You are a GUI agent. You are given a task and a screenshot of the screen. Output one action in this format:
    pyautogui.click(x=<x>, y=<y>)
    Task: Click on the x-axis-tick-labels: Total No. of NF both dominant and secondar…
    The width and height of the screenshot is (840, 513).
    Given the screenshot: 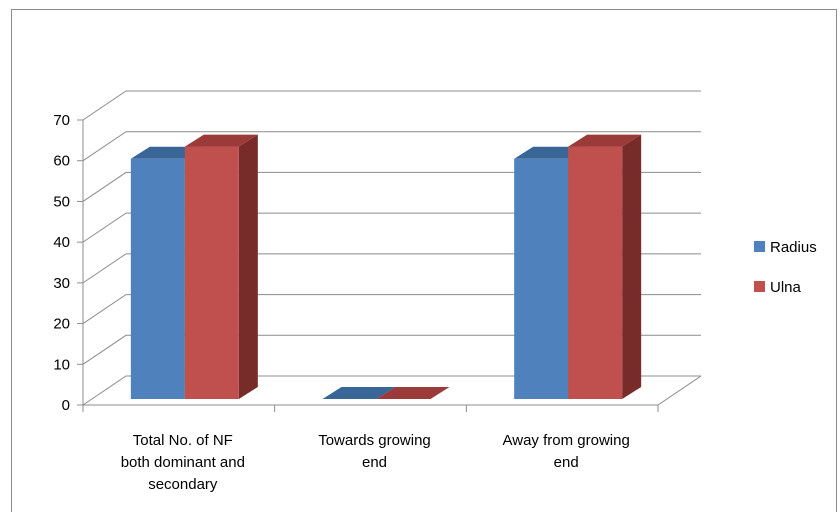 What is the action you would take?
    pyautogui.click(x=375, y=462)
    